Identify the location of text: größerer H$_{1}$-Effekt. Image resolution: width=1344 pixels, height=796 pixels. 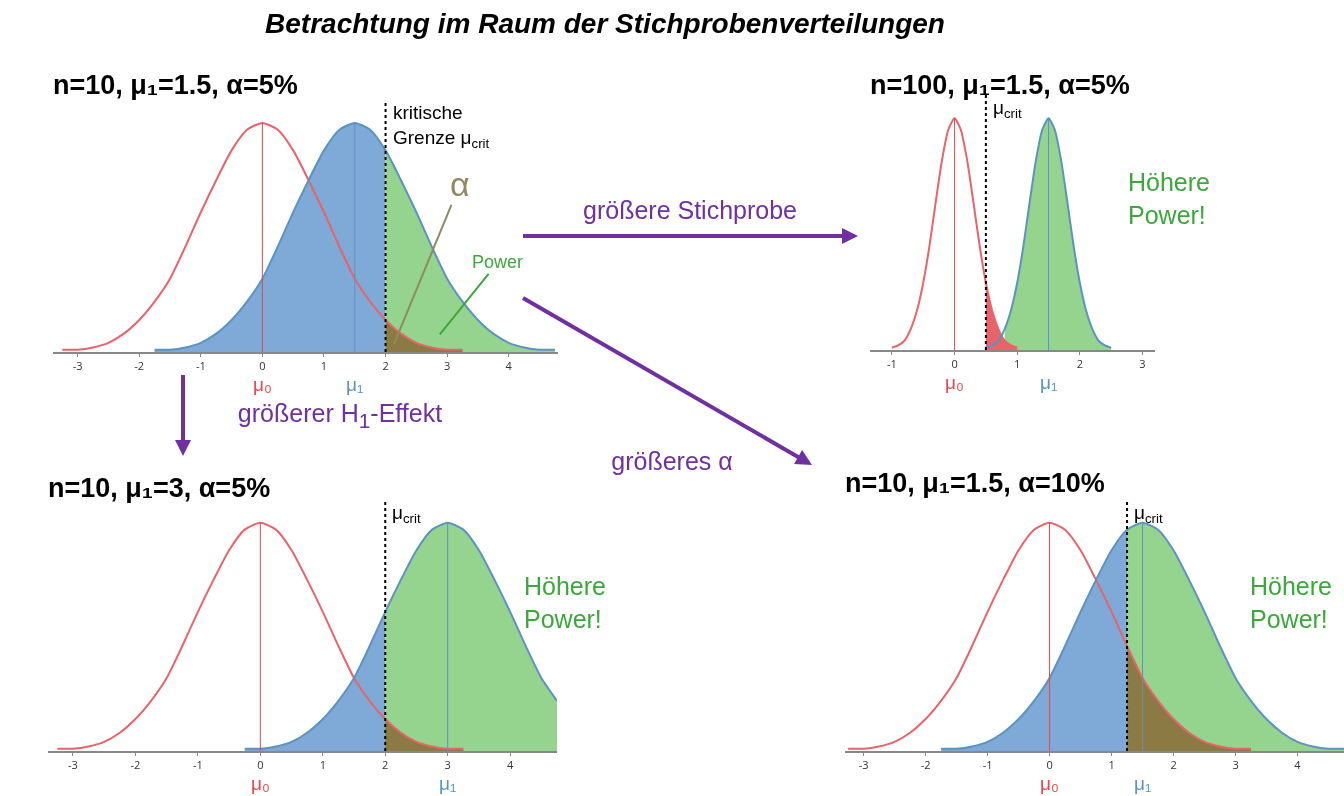
(340, 416).